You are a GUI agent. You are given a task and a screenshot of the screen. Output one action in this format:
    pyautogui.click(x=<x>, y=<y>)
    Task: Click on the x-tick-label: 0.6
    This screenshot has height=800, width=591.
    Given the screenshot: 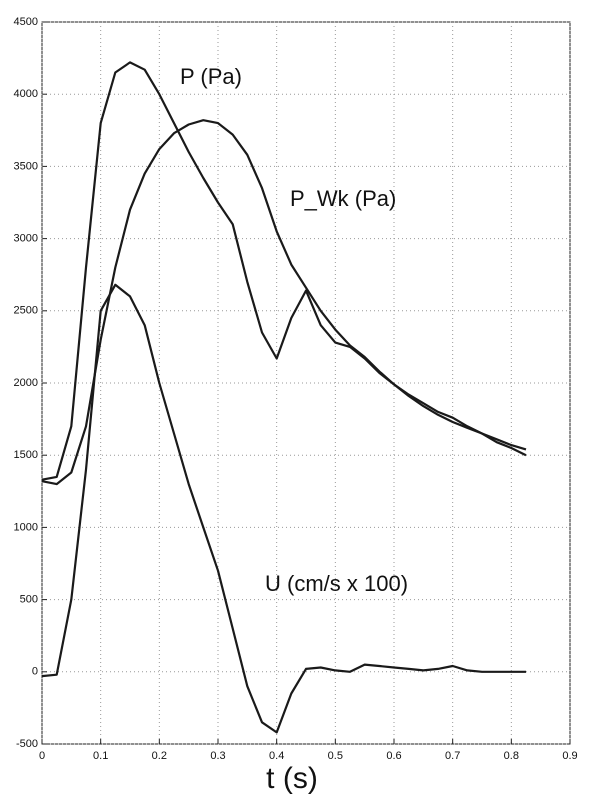 What is the action you would take?
    pyautogui.click(x=393, y=756)
    